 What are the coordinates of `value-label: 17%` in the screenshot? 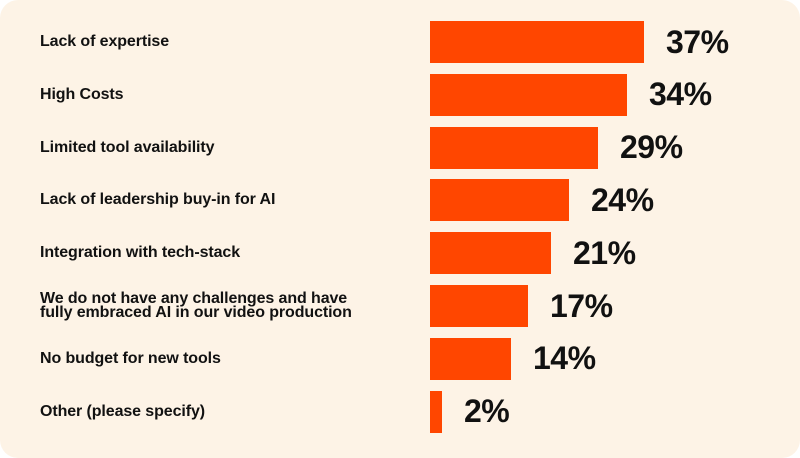 It's located at (581, 305).